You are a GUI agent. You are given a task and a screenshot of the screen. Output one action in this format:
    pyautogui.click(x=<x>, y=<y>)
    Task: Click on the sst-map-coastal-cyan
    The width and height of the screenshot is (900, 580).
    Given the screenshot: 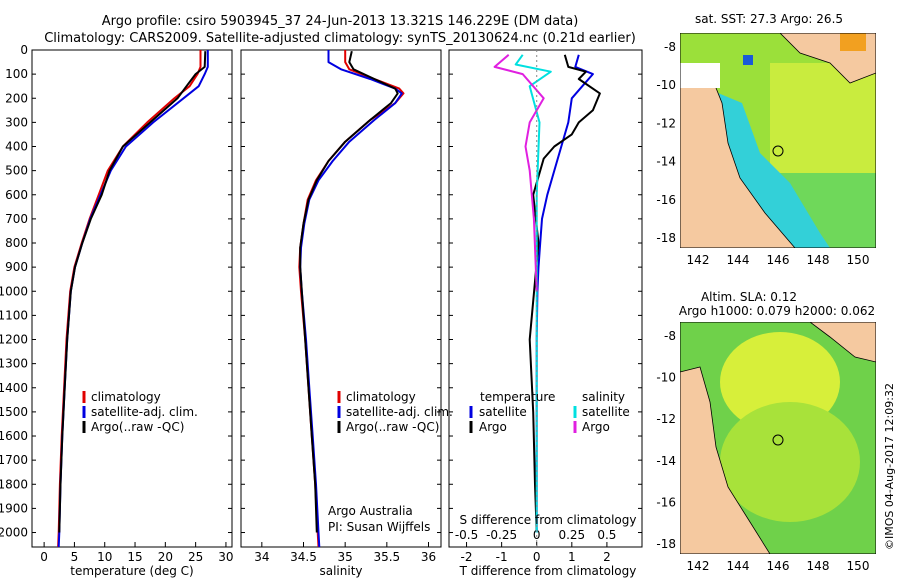 What is the action you would take?
    pyautogui.click(x=774, y=170)
    